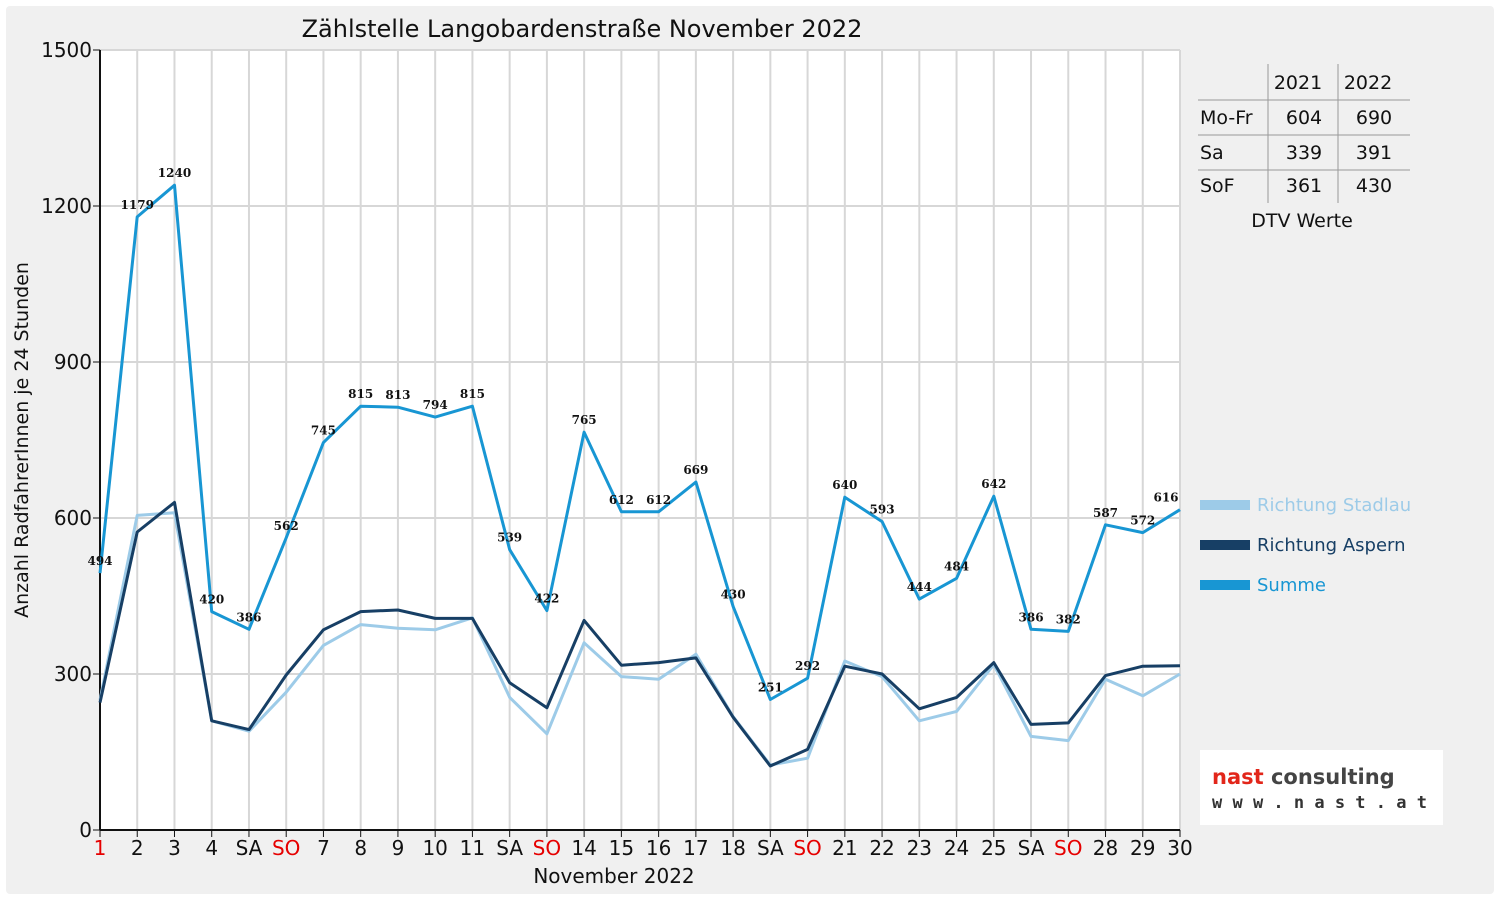 The height and width of the screenshot is (900, 1500). Describe the element at coordinates (770, 687) in the screenshot. I see `data-label: 251` at that location.